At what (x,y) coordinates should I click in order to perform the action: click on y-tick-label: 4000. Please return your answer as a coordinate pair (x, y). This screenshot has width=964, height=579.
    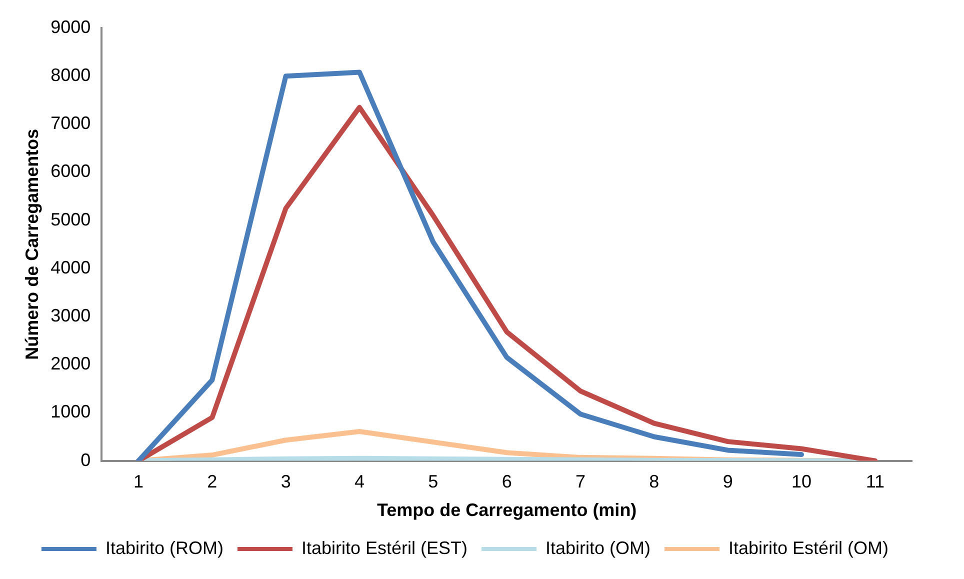
    Looking at the image, I should click on (70, 267).